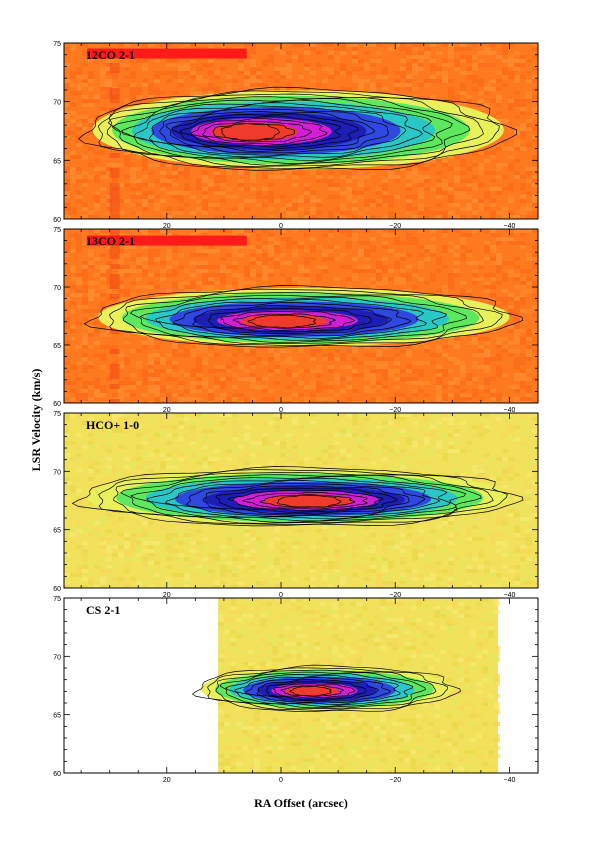 This screenshot has width=596, height=842. I want to click on panel-4-image, so click(346, 685).